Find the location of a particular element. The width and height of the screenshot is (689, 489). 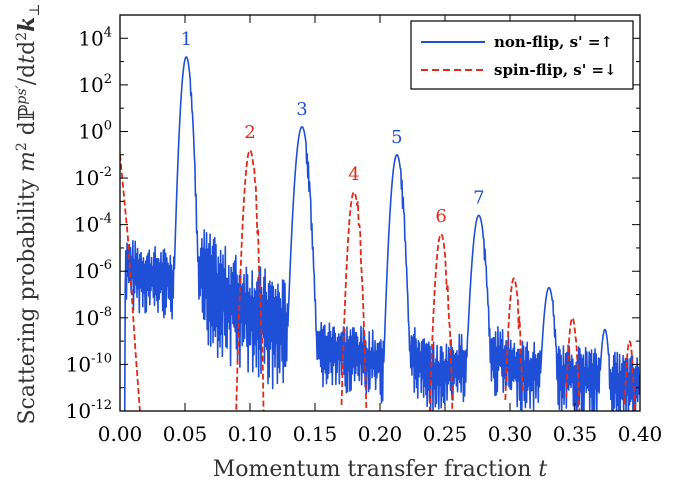

y-tick-power: -4 is located at coordinates (105, 219).